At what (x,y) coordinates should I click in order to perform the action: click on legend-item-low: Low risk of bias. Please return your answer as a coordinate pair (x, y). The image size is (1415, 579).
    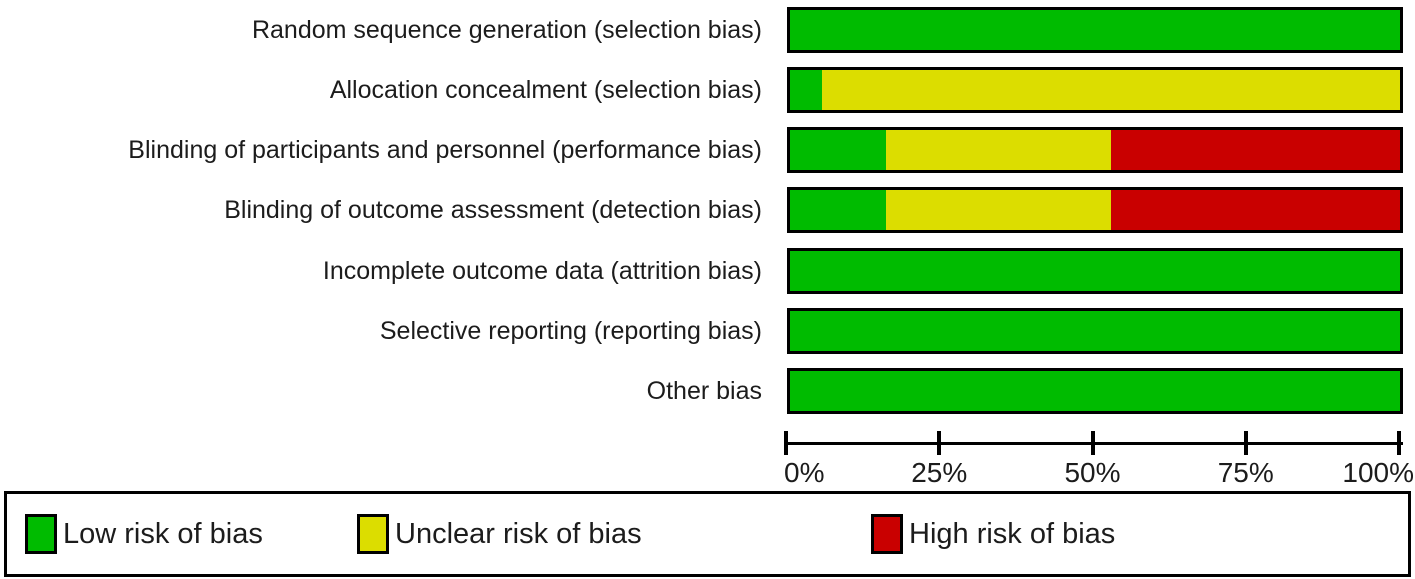
    Looking at the image, I should click on (144, 534).